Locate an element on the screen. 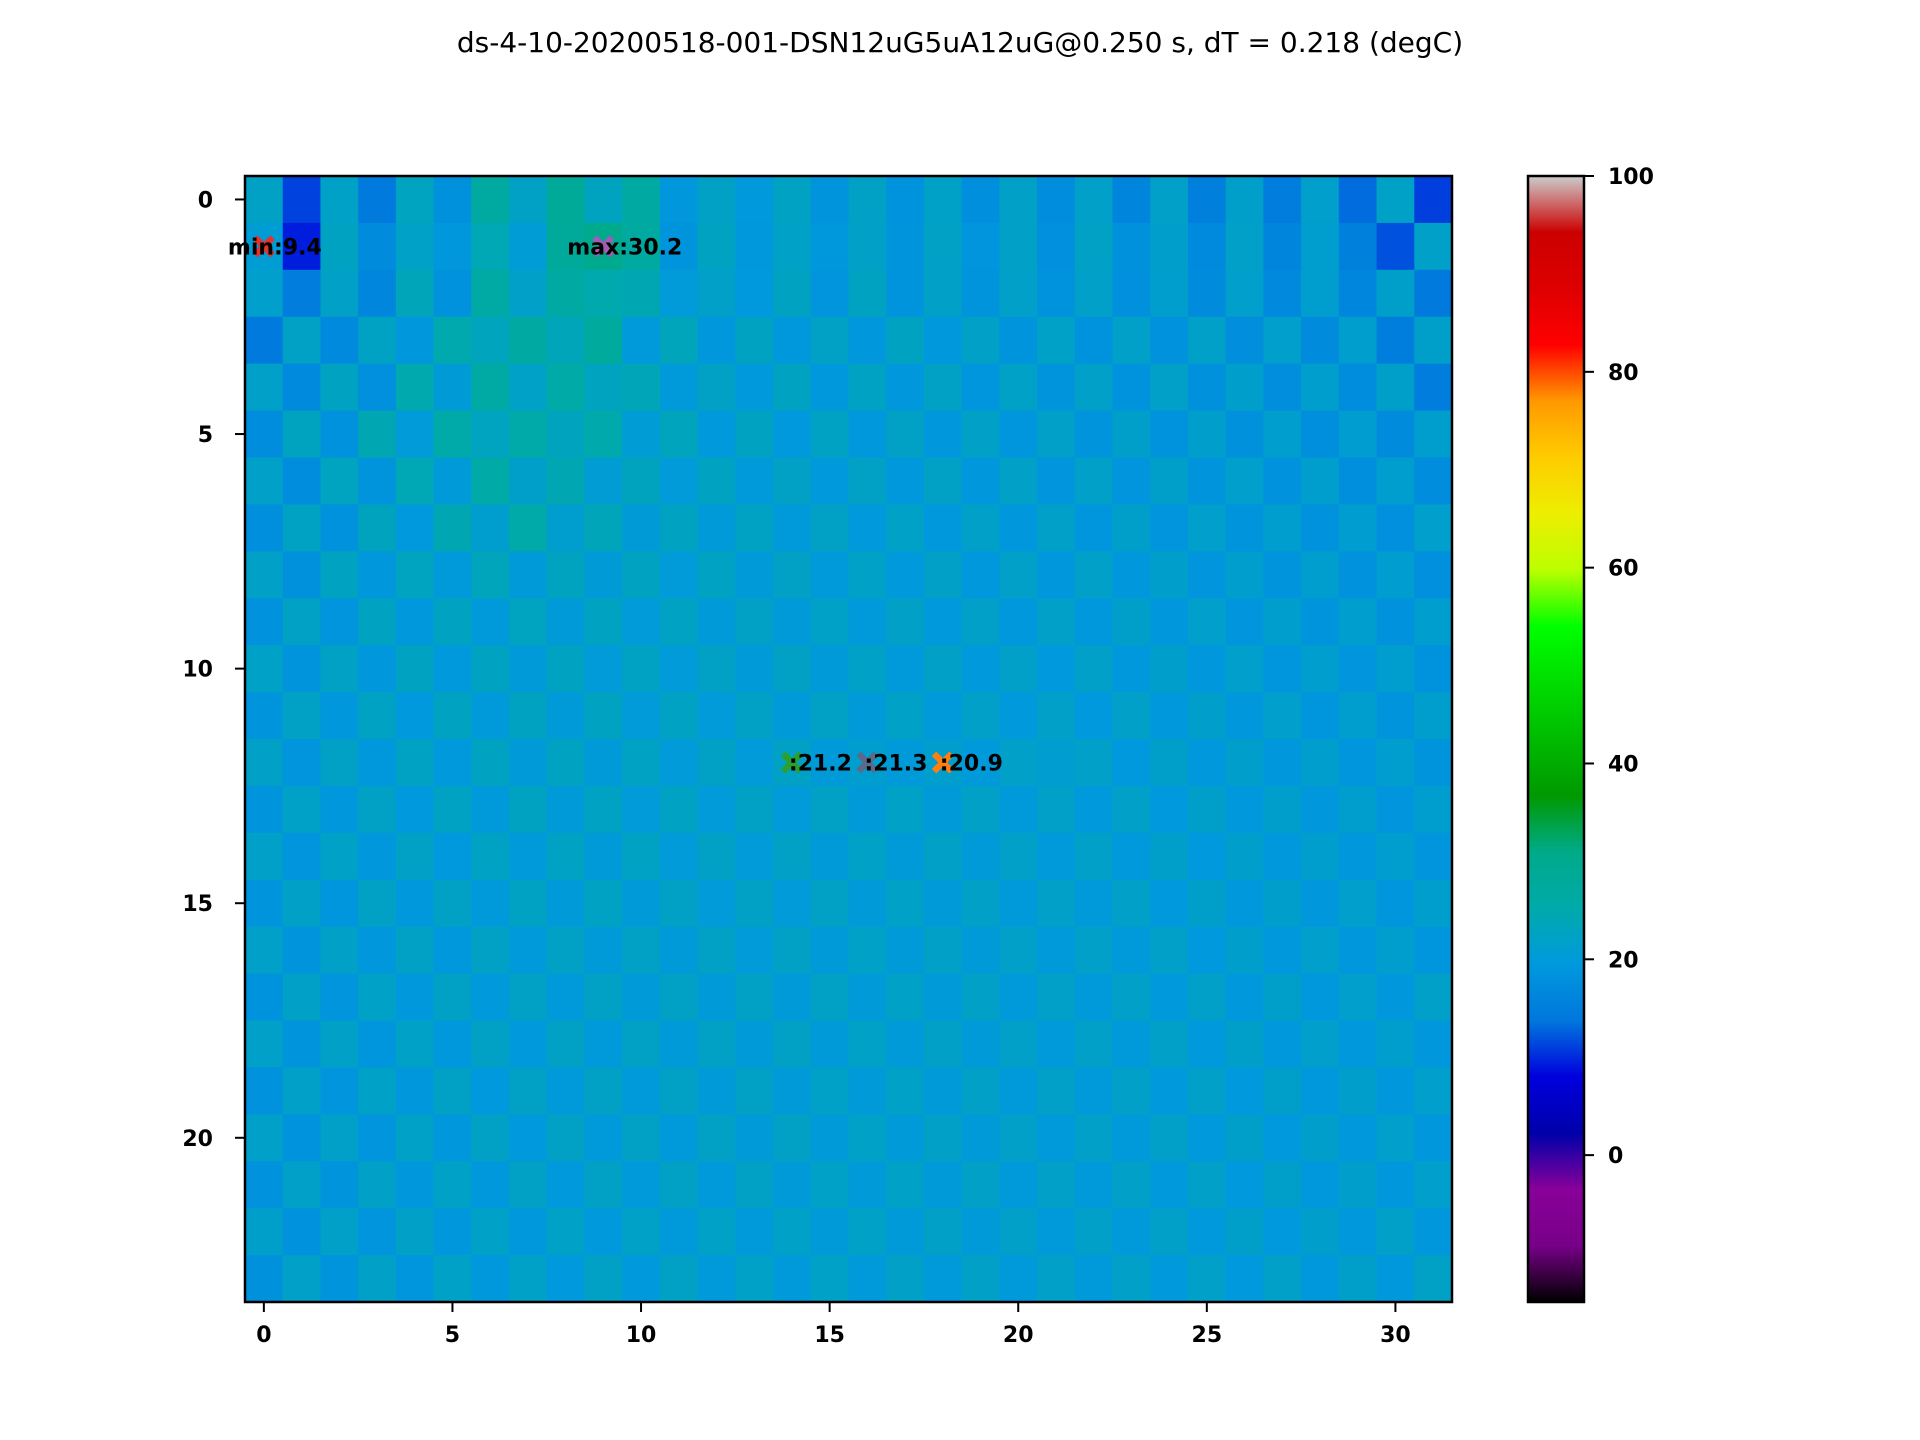  x-tick-label: 20 is located at coordinates (1018, 1335).